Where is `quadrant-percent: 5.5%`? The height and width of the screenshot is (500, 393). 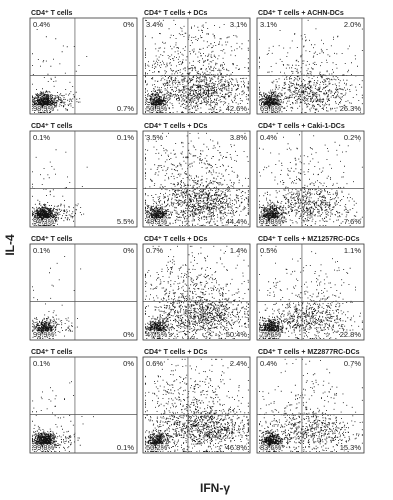 quadrant-percent: 5.5% is located at coordinates (125, 221).